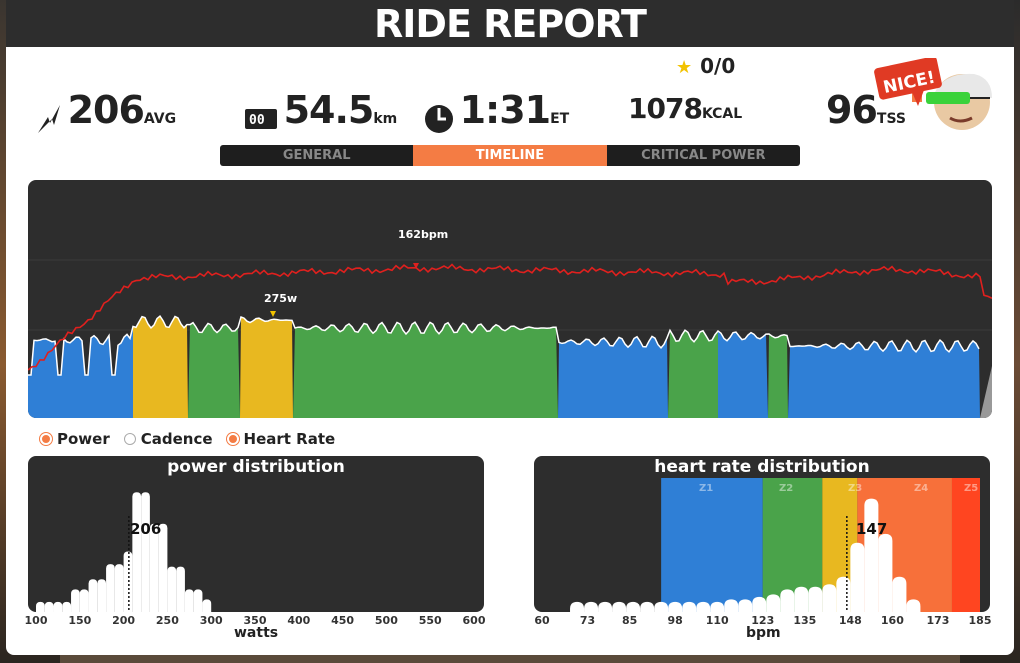 The height and width of the screenshot is (663, 1020). What do you see at coordinates (542, 620) in the screenshot?
I see `axis-tick-label: 60` at bounding box center [542, 620].